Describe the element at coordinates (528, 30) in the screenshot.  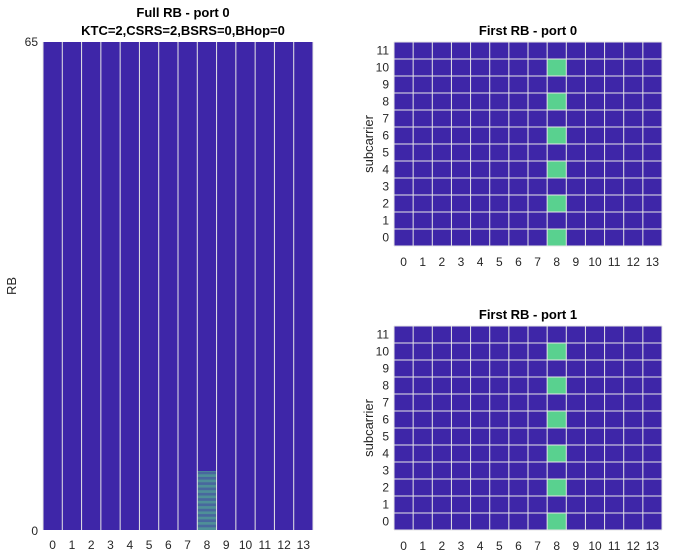
I see `chart-title: First RB - port 0` at that location.